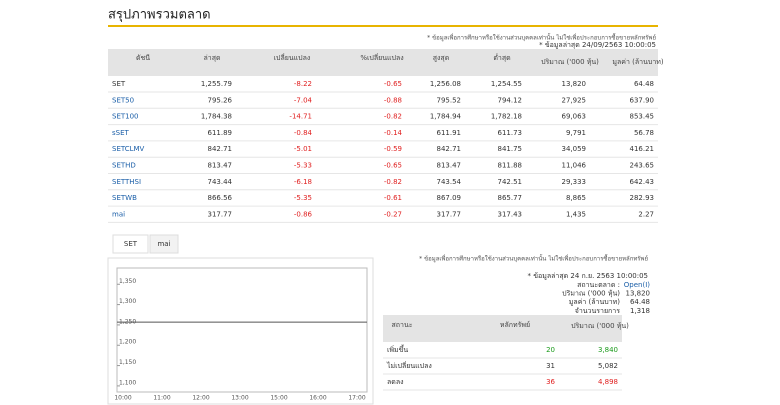  What do you see at coordinates (143, 58) in the screenshot?
I see `column-header: ดัชนี` at bounding box center [143, 58].